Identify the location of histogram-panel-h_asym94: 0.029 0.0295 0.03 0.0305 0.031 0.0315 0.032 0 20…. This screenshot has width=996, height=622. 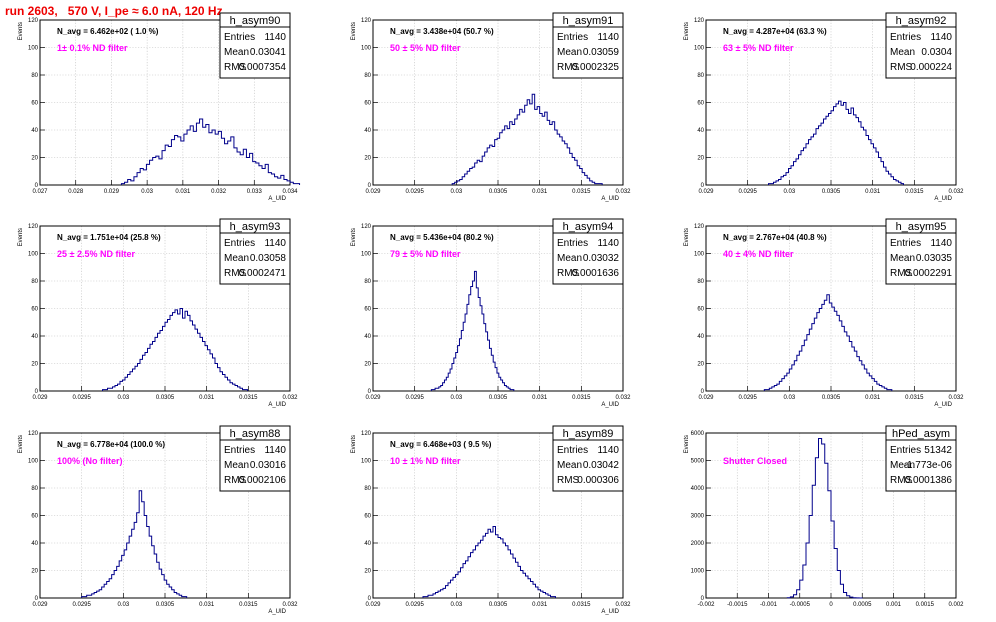
(491, 313).